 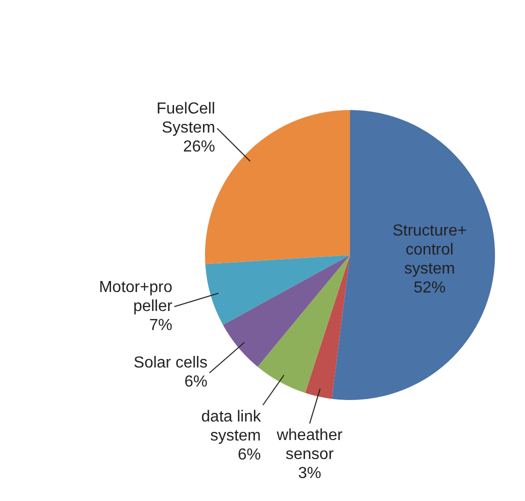 I want to click on data-label: 3%, so click(x=310, y=473).